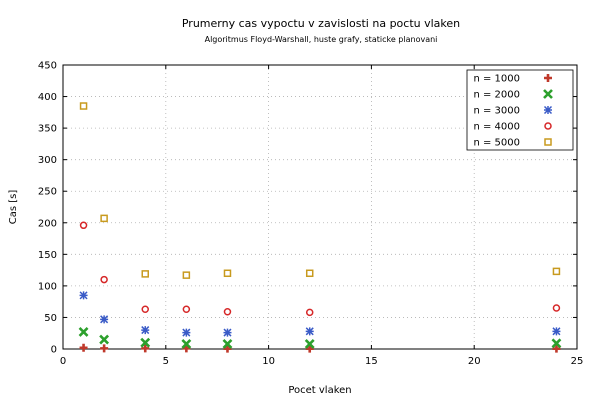  What do you see at coordinates (54, 350) in the screenshot?
I see `y-tick-label: 0` at bounding box center [54, 350].